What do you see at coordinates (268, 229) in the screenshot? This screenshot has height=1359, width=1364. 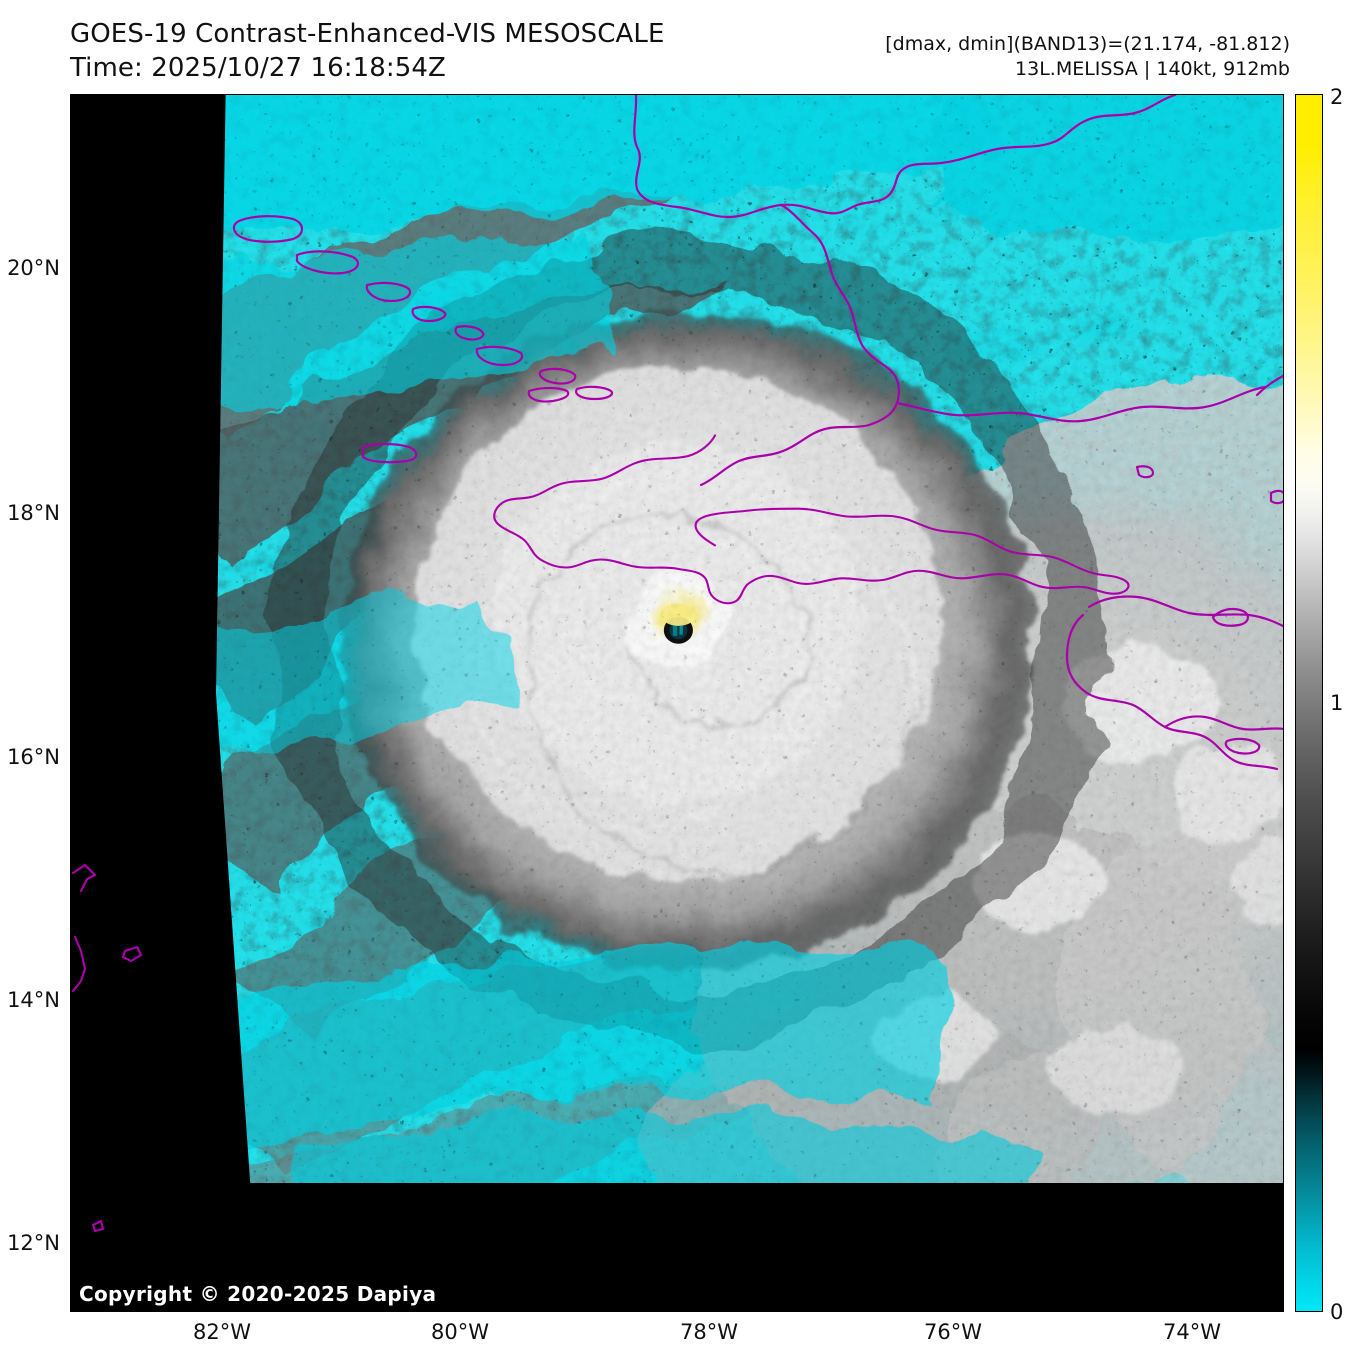 I see `isle-of-youth-coastline` at bounding box center [268, 229].